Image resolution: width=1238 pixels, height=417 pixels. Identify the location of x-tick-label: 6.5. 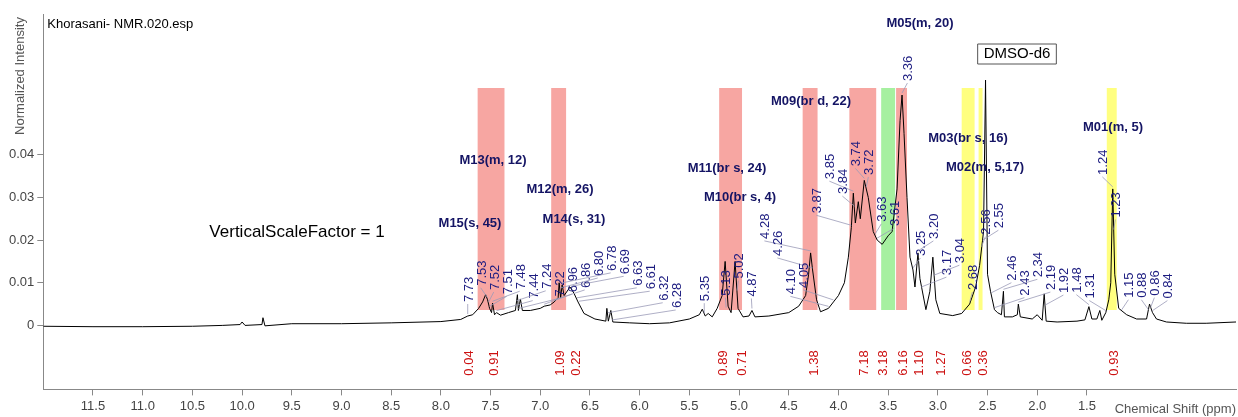
(589, 405).